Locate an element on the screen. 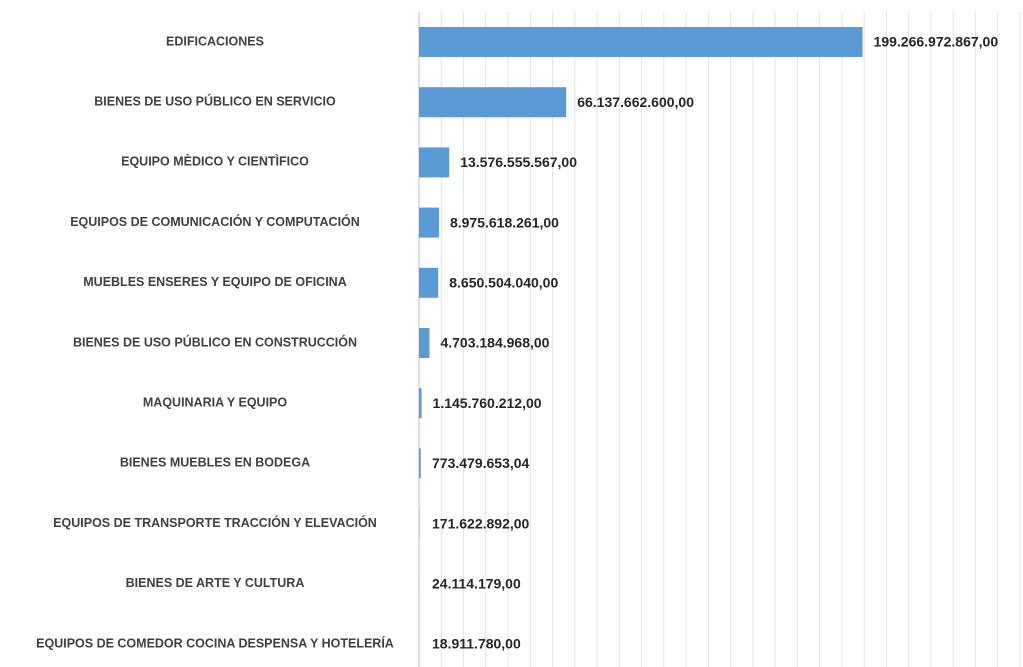 The image size is (1023, 667). value-label: 8.975.618.261,00 is located at coordinates (504, 222).